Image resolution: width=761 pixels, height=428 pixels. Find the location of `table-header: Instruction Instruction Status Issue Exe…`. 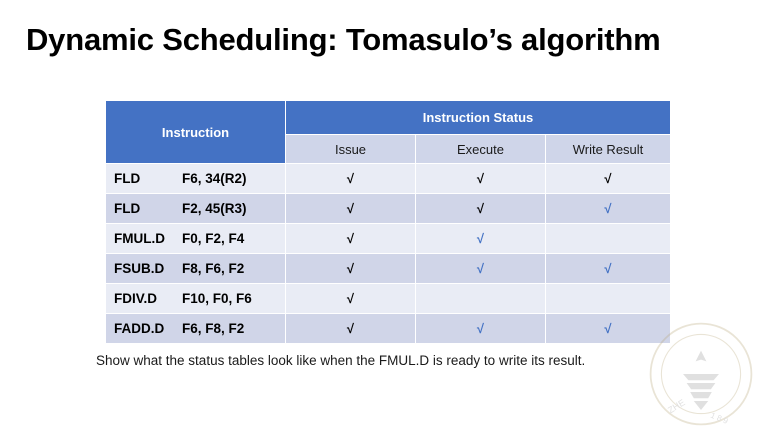

table-header: Instruction Instruction Status Issue Exe… is located at coordinates (388, 132).